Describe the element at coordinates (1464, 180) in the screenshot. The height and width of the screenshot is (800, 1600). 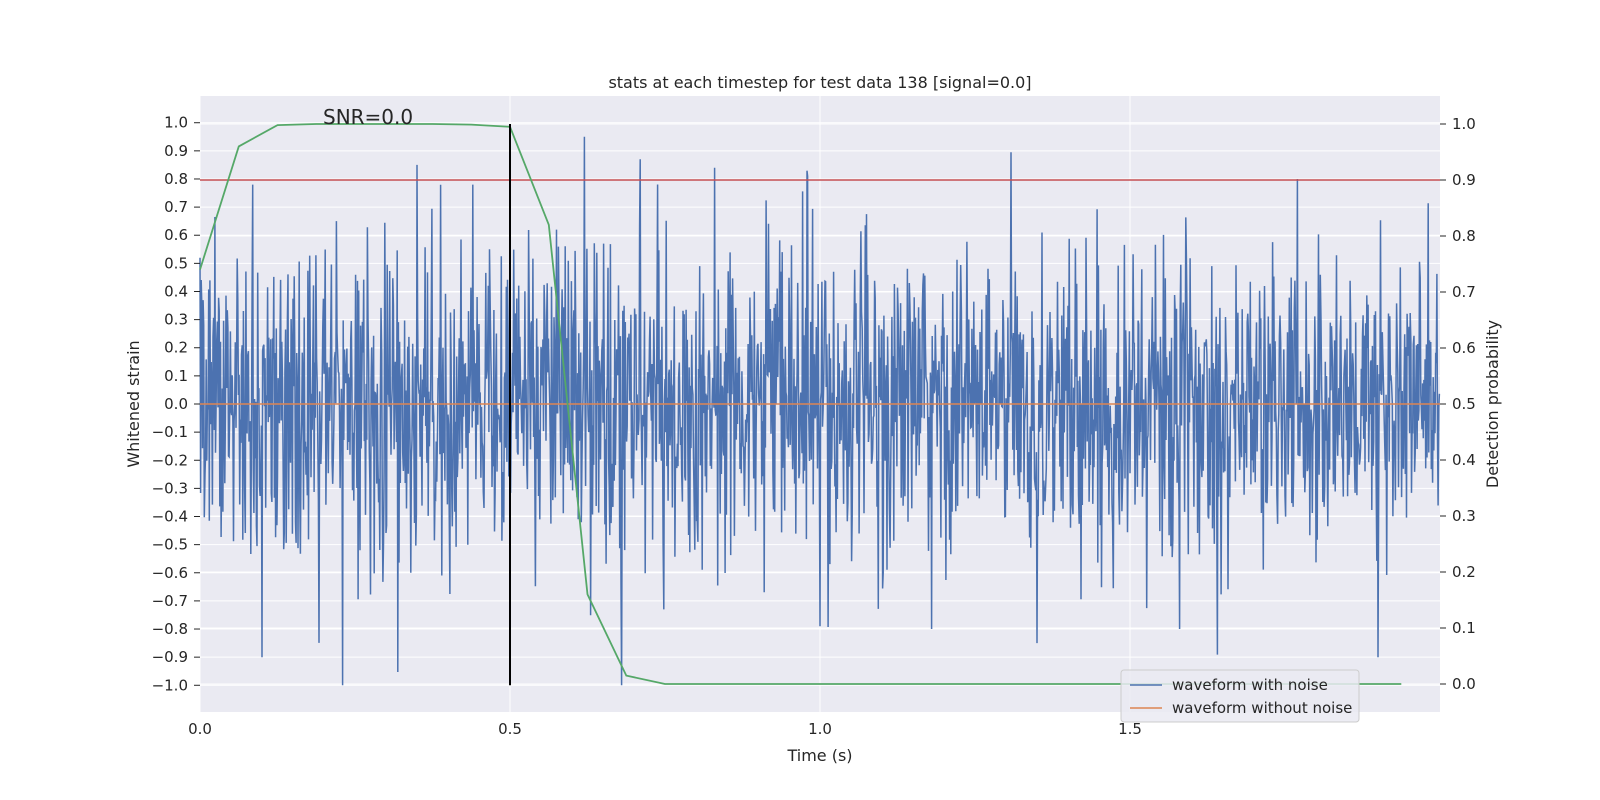
I see `y2-tick-label: 0.9` at that location.